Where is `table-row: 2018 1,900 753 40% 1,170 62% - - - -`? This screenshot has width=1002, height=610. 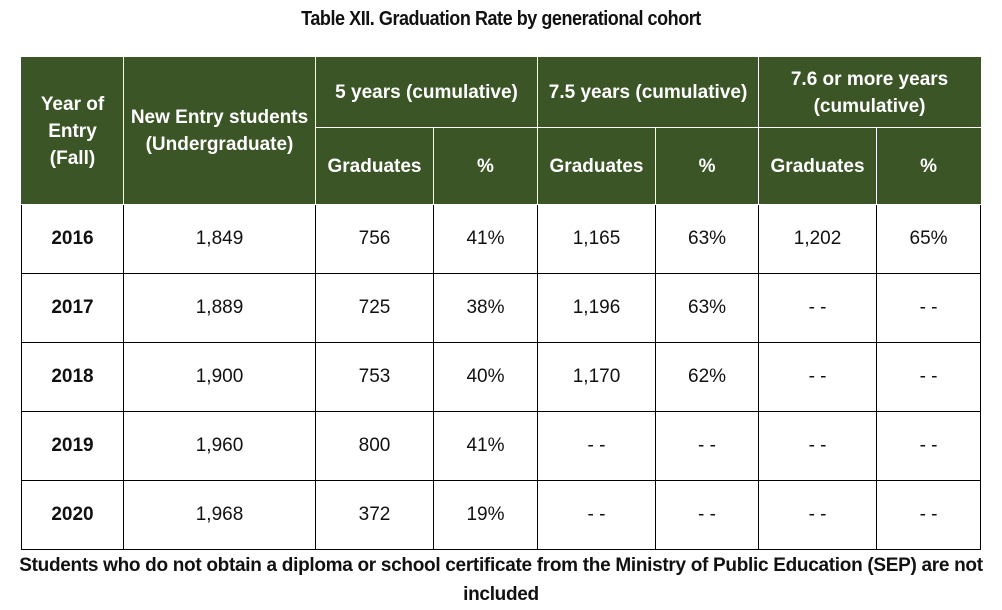 table-row: 2018 1,900 753 40% 1,170 62% - - - - is located at coordinates (501, 377).